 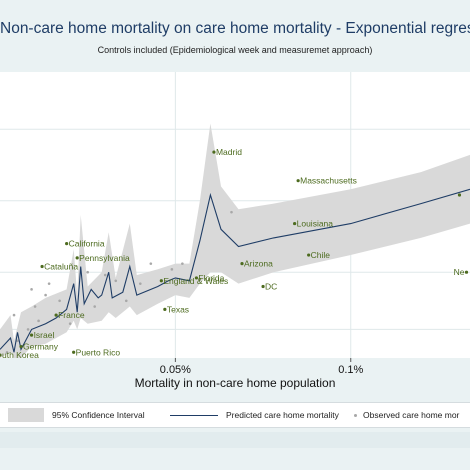 I want to click on point-label: Pennsylvania, so click(x=104, y=258).